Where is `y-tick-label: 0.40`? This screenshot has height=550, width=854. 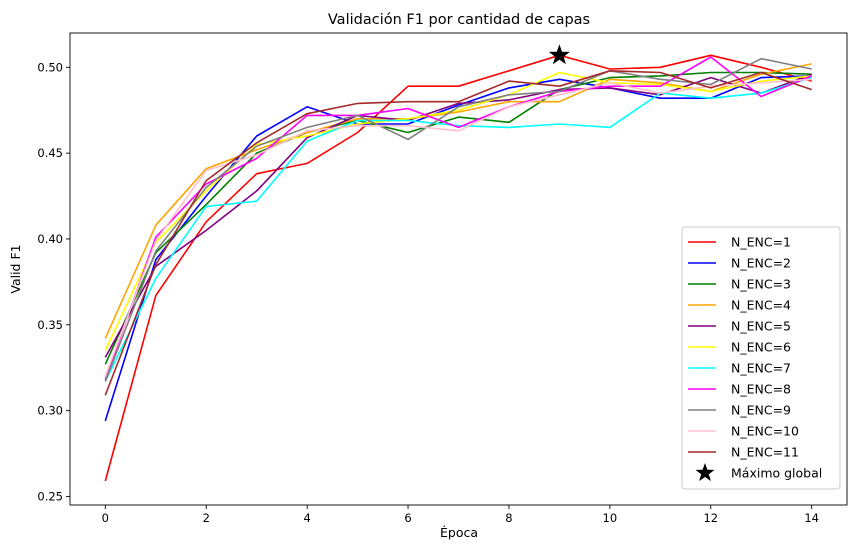
y-tick-label: 0.40 is located at coordinates (50, 239).